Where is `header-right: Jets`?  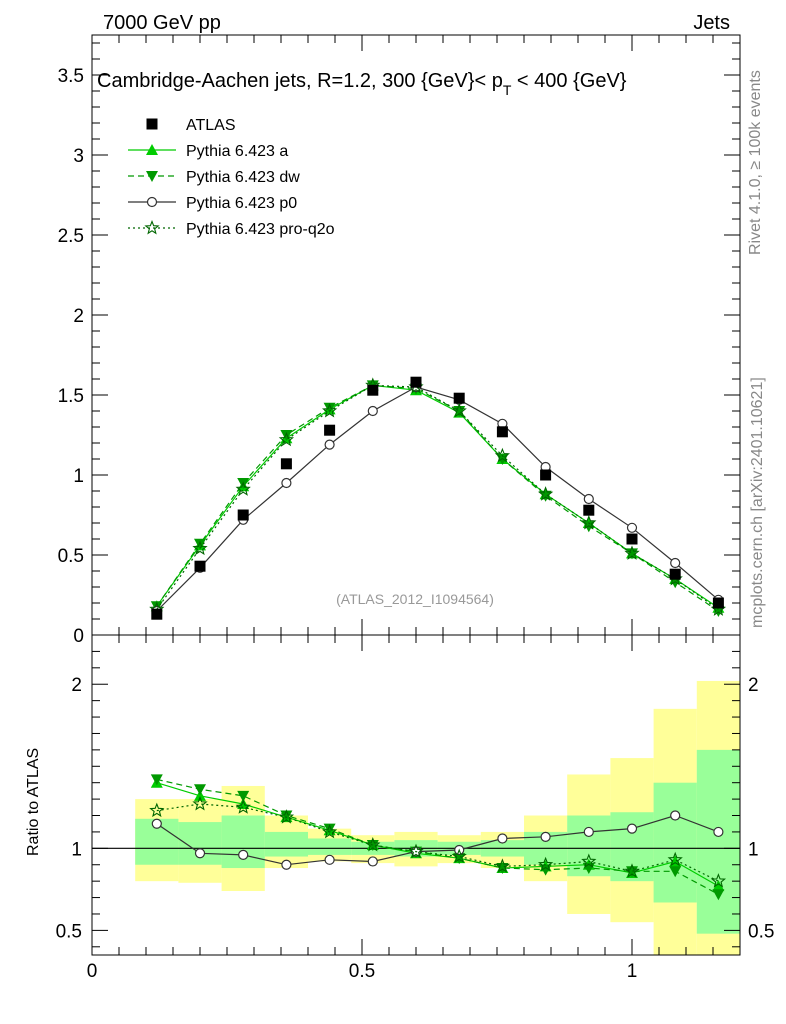
header-right: Jets is located at coordinates (711, 23).